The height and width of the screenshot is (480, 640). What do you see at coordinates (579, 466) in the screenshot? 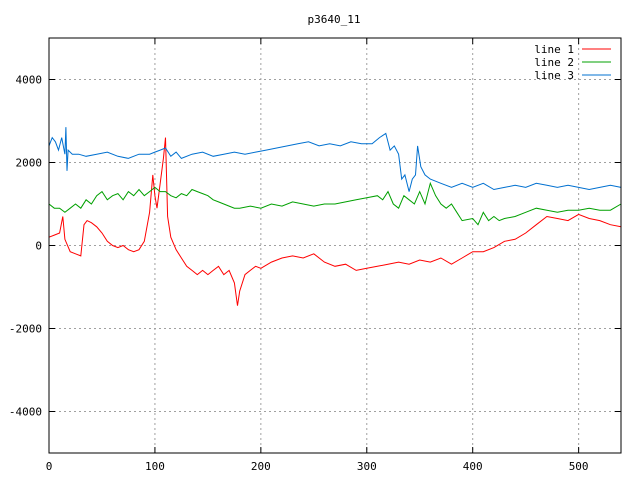
I see `x-tick-label: 500` at bounding box center [579, 466].